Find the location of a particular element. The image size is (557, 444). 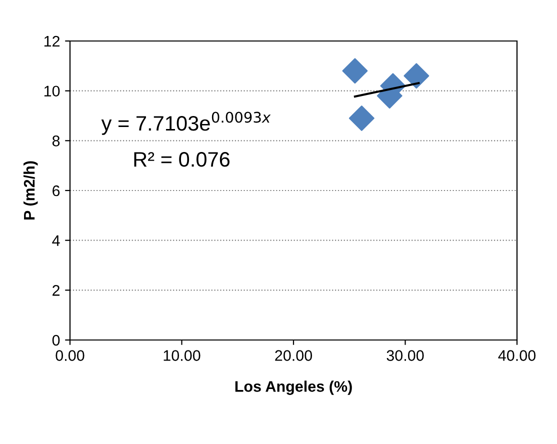

y-tick-label: 12 is located at coordinates (52, 41).